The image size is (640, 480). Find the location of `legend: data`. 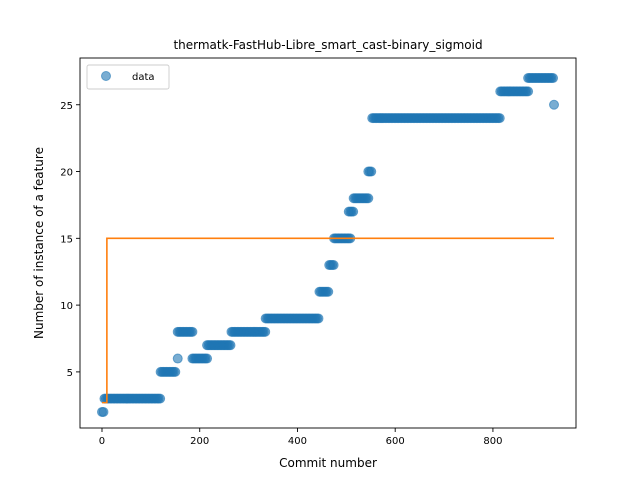

legend: data is located at coordinates (128, 77).